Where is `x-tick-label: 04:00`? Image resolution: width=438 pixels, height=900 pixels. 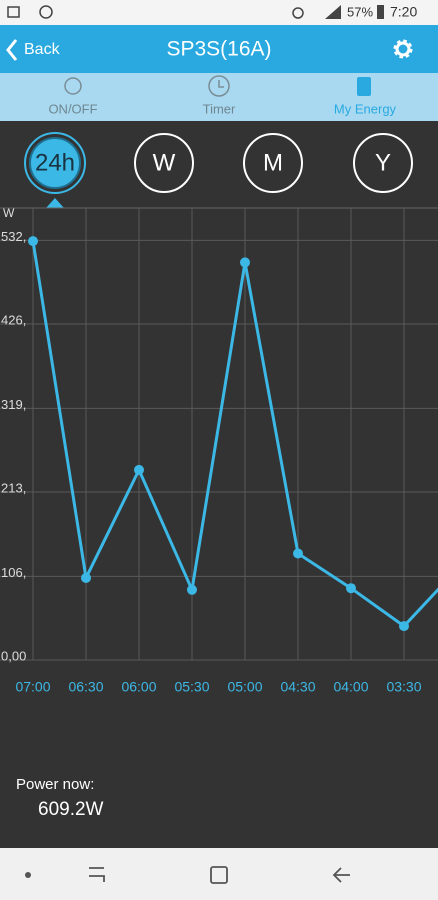
x-tick-label: 04:00 is located at coordinates (350, 687).